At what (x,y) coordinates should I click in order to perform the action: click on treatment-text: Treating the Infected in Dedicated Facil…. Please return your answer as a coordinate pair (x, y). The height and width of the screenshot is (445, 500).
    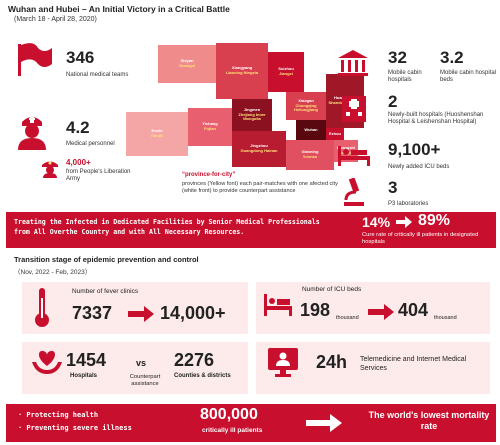
    Looking at the image, I should click on (167, 227).